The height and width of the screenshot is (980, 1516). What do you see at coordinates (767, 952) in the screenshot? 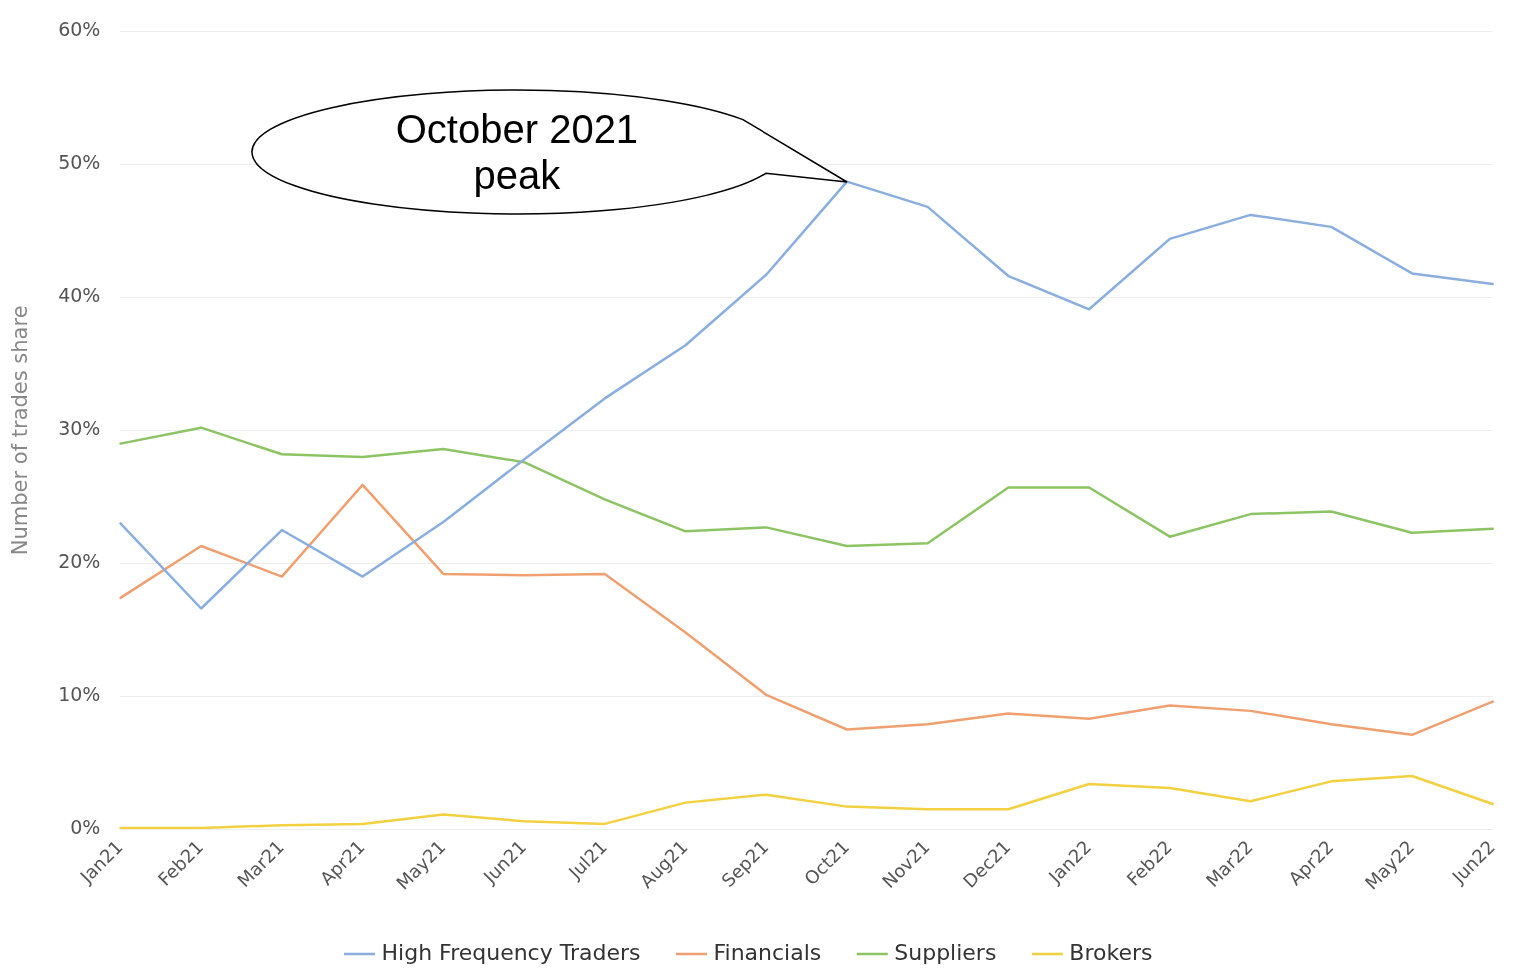
I see `legend-label: Financials` at bounding box center [767, 952].